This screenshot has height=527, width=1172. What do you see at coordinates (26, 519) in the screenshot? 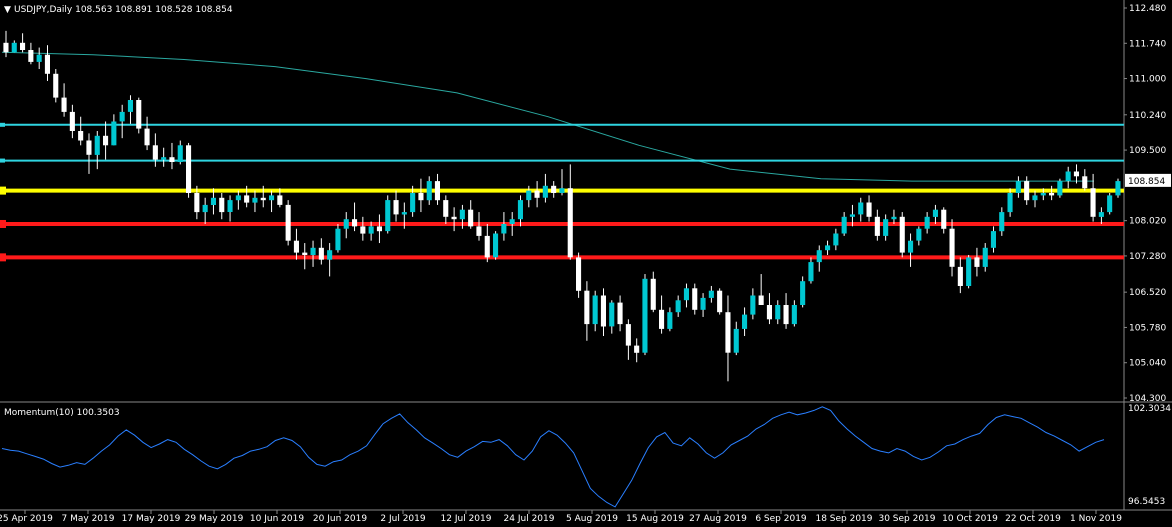
I see `date-label: 25 Apr 2019` at bounding box center [26, 519].